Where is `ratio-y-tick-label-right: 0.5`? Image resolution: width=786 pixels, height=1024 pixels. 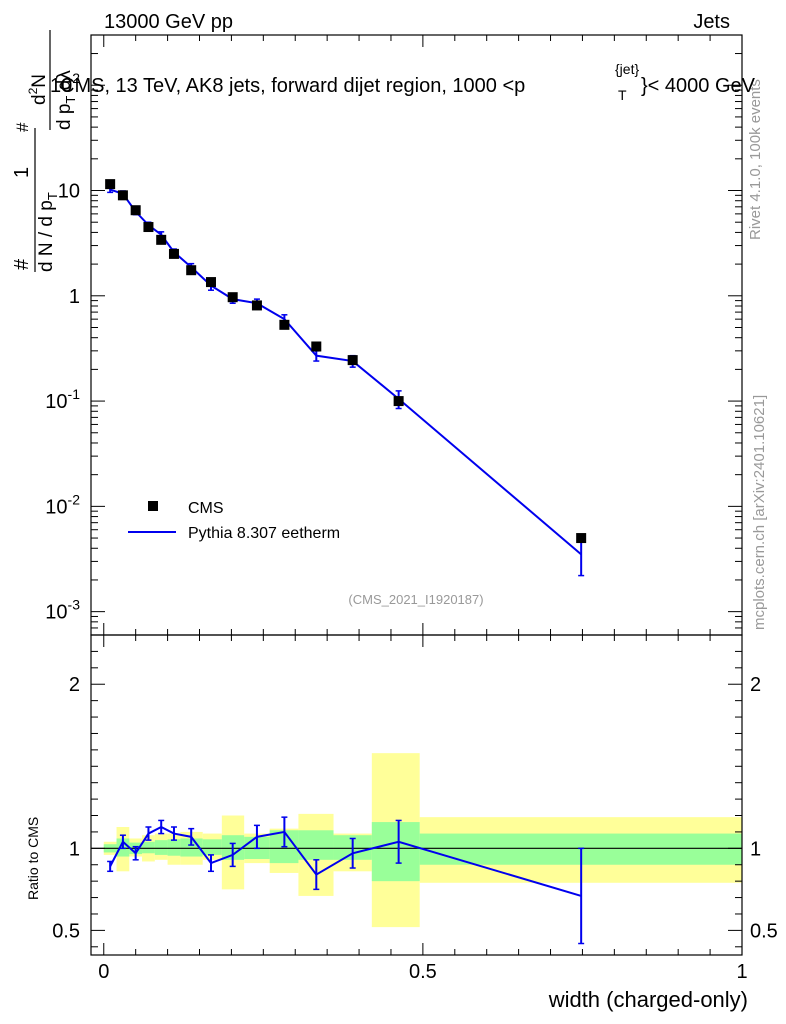
ratio-y-tick-label-right: 0.5 is located at coordinates (764, 931).